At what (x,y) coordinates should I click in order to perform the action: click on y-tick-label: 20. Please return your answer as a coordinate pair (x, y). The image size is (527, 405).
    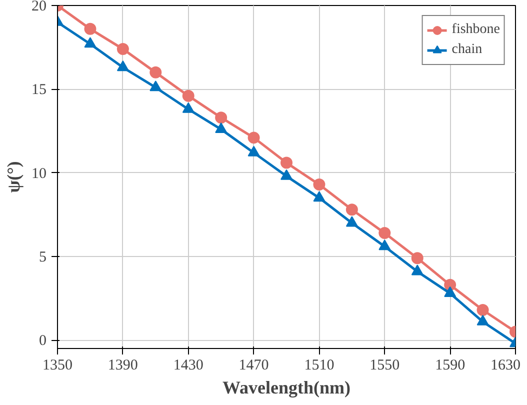
    Looking at the image, I should click on (39, 7).